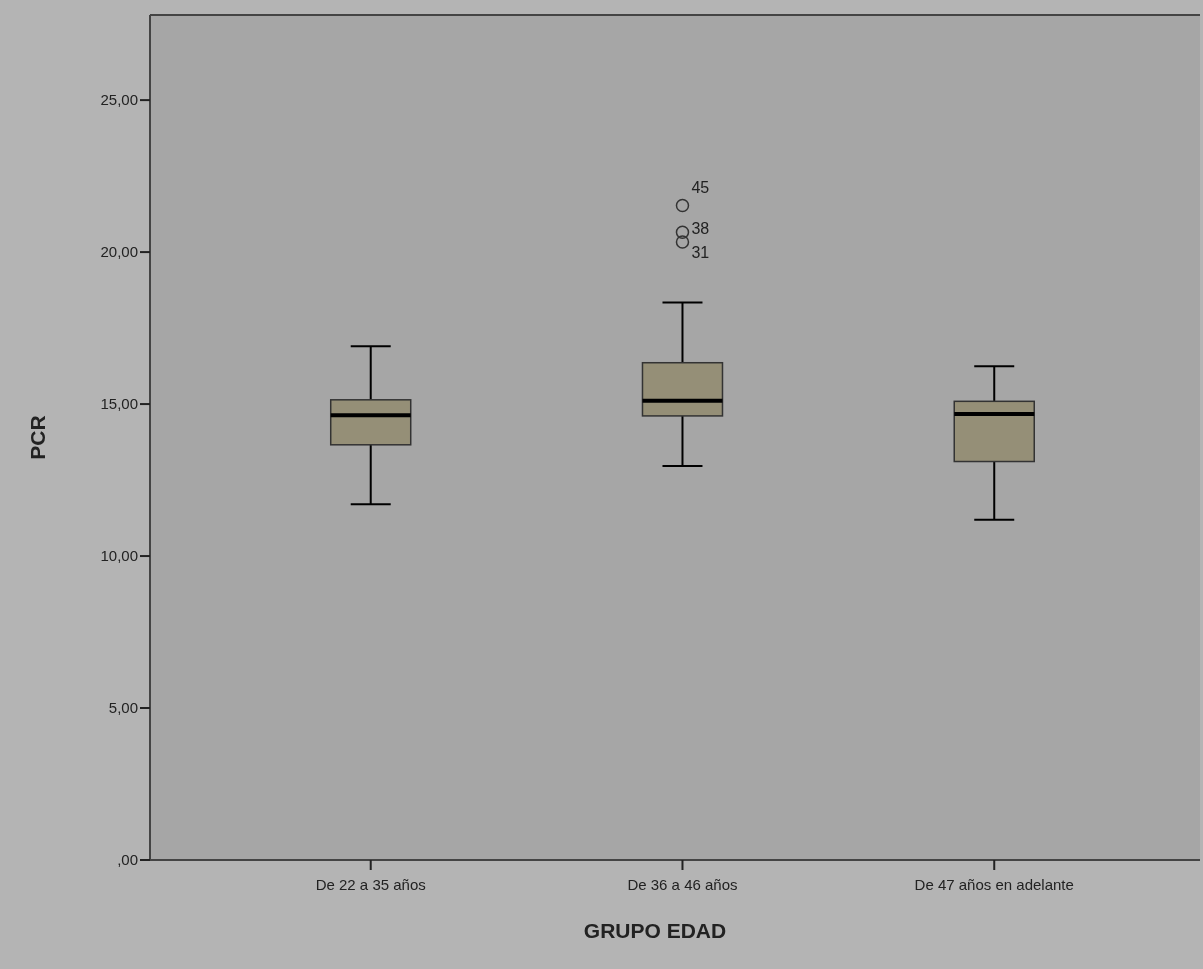  Describe the element at coordinates (123, 708) in the screenshot. I see `y-tick-label: 5,00` at that location.